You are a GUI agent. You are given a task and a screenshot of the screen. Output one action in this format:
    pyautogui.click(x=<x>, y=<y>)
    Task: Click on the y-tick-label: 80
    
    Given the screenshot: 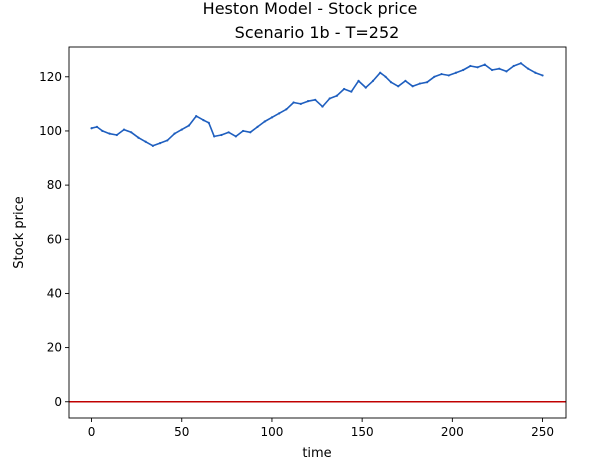 What is the action you would take?
    pyautogui.click(x=54, y=185)
    